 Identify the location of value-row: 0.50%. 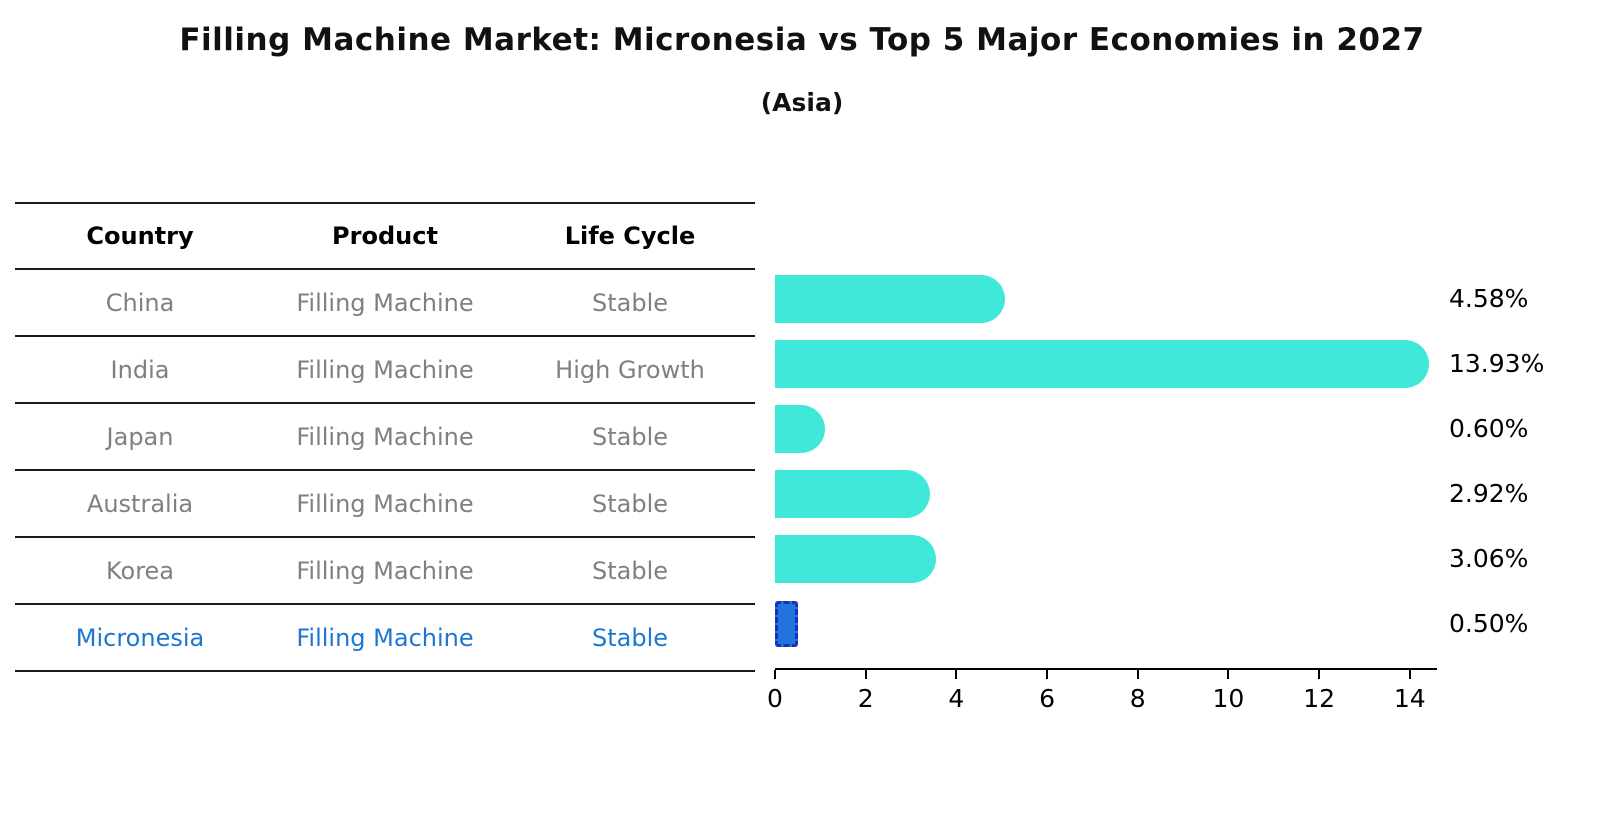
(1526, 623).